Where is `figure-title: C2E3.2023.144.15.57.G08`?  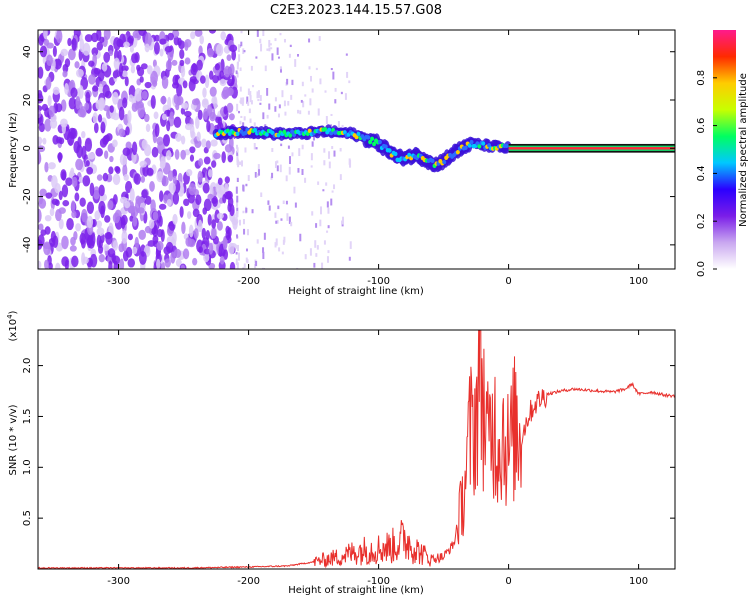 figure-title: C2E3.2023.144.15.57.G08 is located at coordinates (356, 10).